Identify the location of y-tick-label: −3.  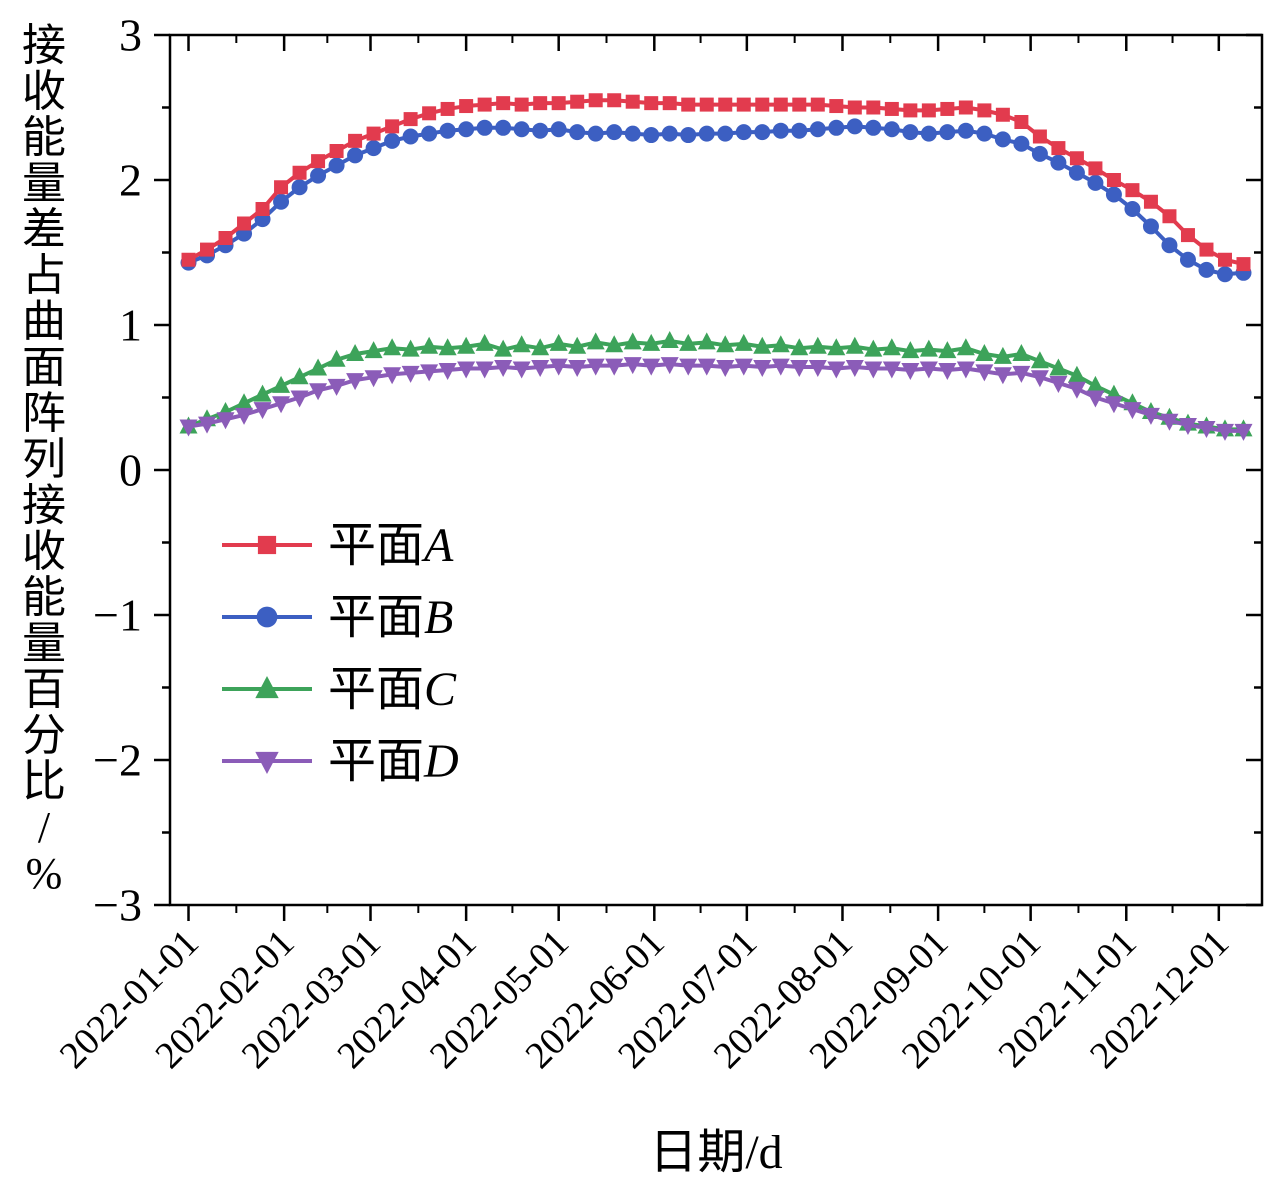
(117, 905).